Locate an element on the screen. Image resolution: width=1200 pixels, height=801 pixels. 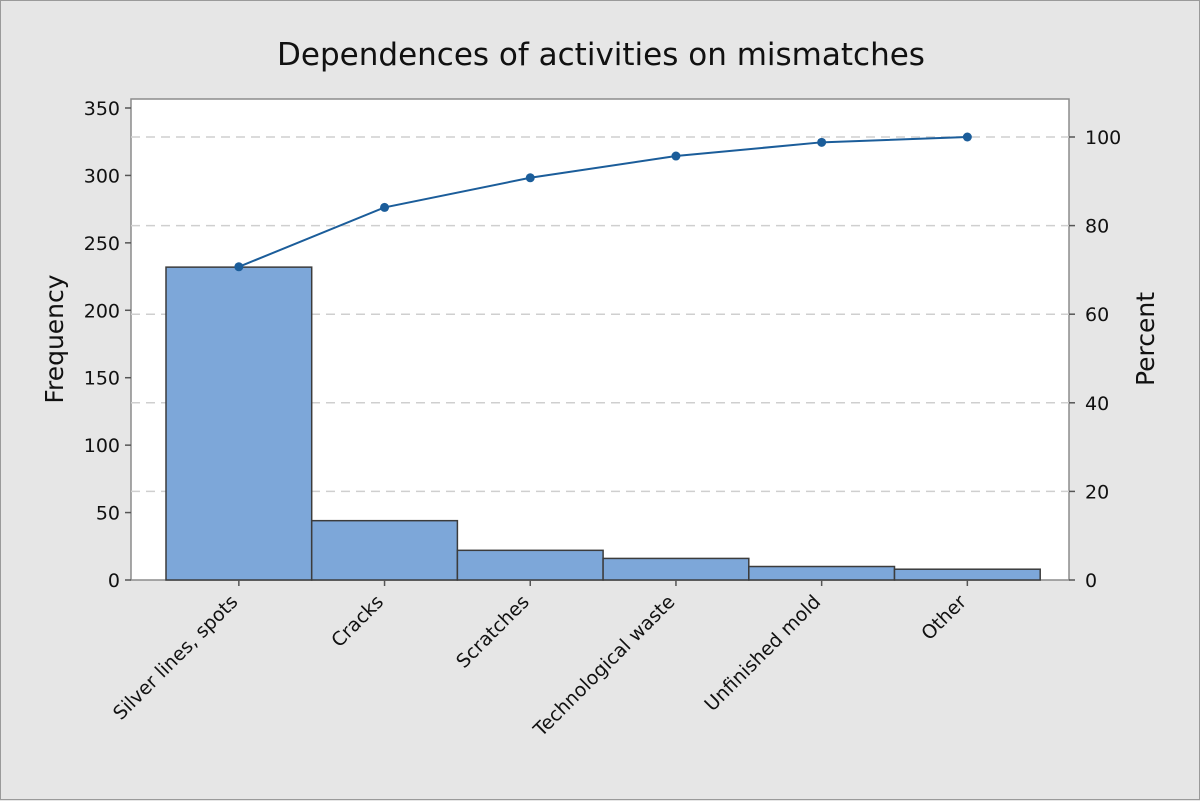
y-axis-title: Frequency is located at coordinates (54, 338).